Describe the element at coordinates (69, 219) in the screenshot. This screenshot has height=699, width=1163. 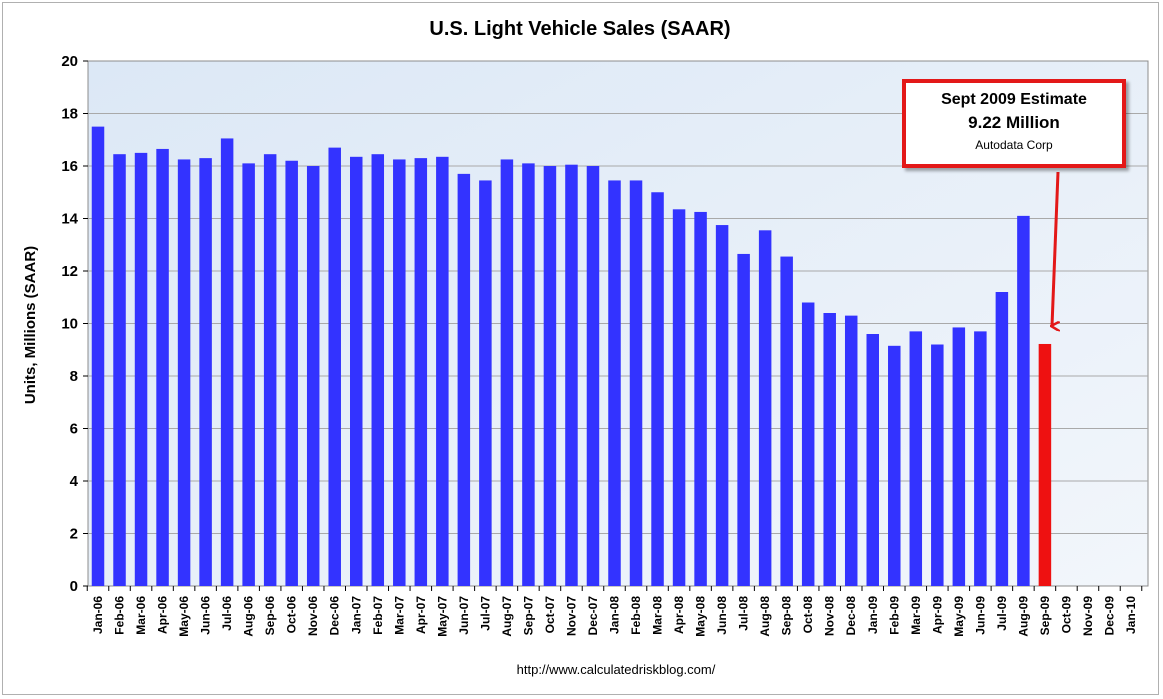
I see `y-tick-label: 14` at that location.